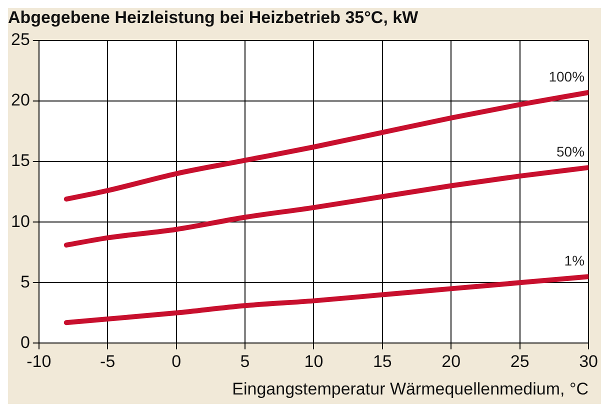  I want to click on x-tick-label: 30, so click(588, 362).